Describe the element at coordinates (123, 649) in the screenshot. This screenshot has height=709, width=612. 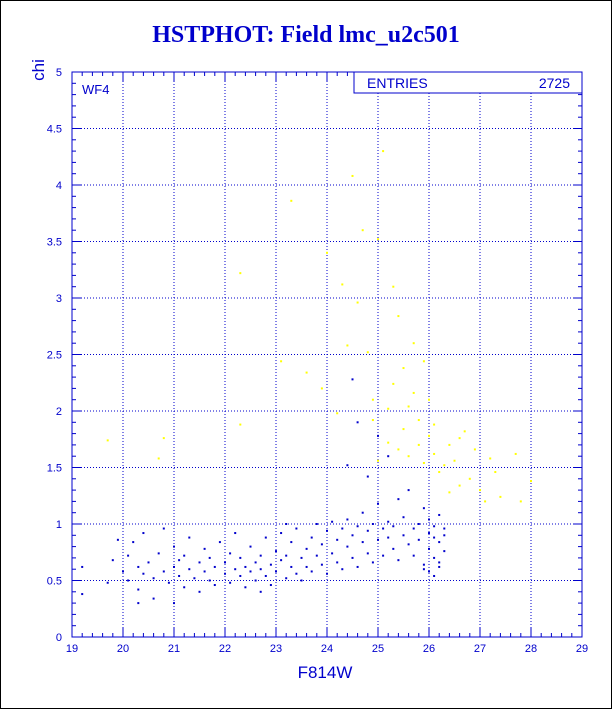
I see `x-tick-label: 20` at that location.